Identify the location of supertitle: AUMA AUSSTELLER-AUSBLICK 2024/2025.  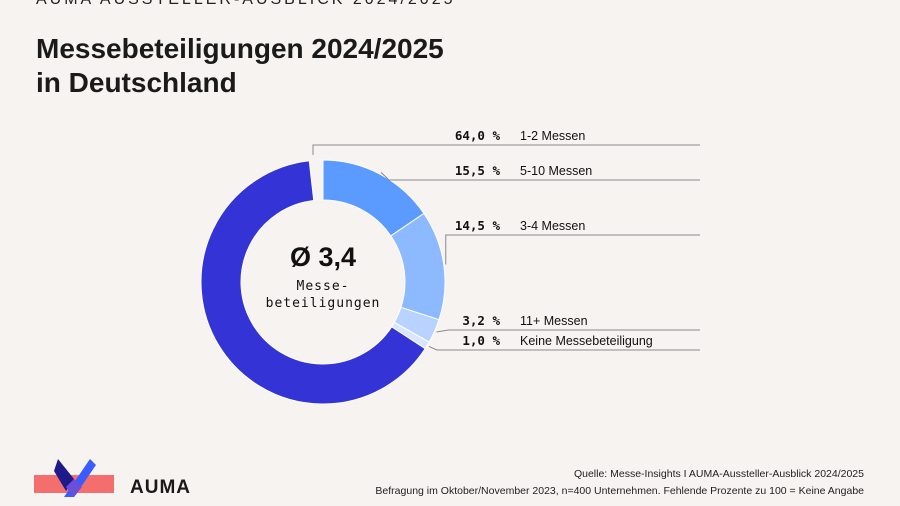
(246, 4).